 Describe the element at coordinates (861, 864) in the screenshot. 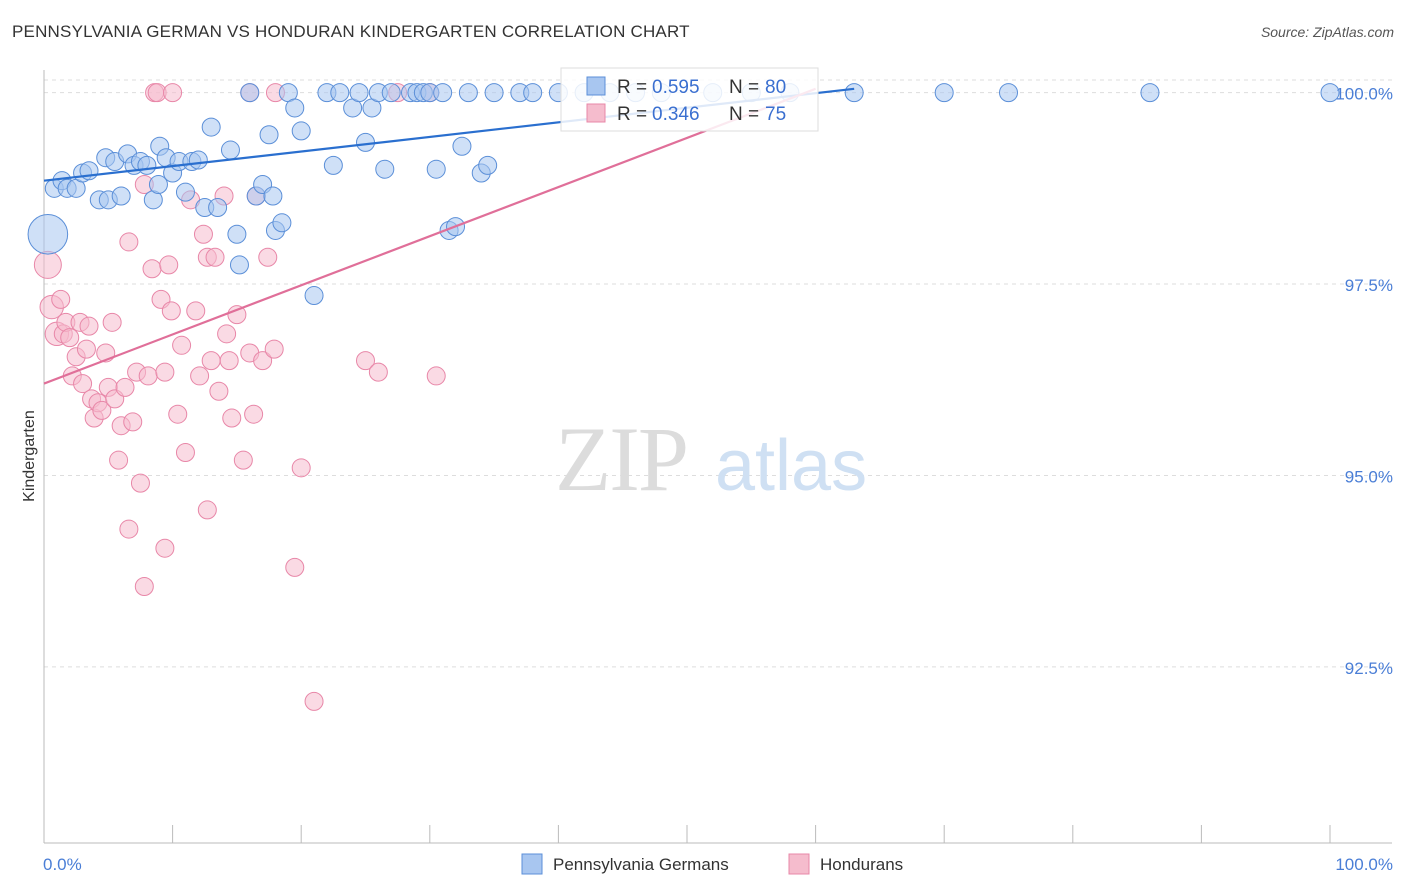

I see `legend-label-pink: Hondurans` at that location.